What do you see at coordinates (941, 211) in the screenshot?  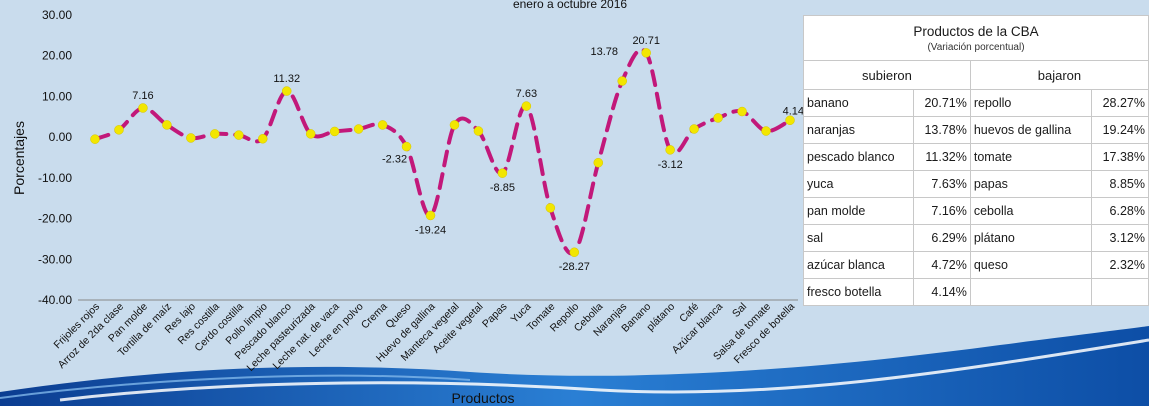 I see `up-value: 7.16%` at bounding box center [941, 211].